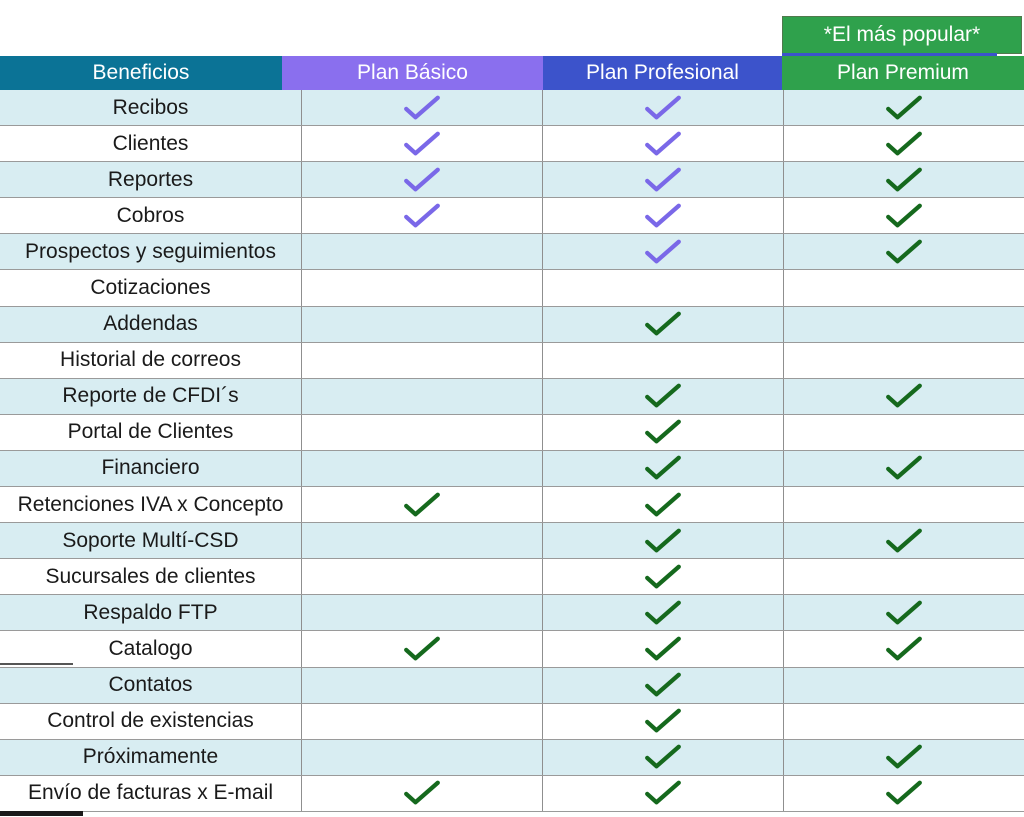 The height and width of the screenshot is (817, 1024). What do you see at coordinates (889, 55) in the screenshot?
I see `banner-underline` at bounding box center [889, 55].